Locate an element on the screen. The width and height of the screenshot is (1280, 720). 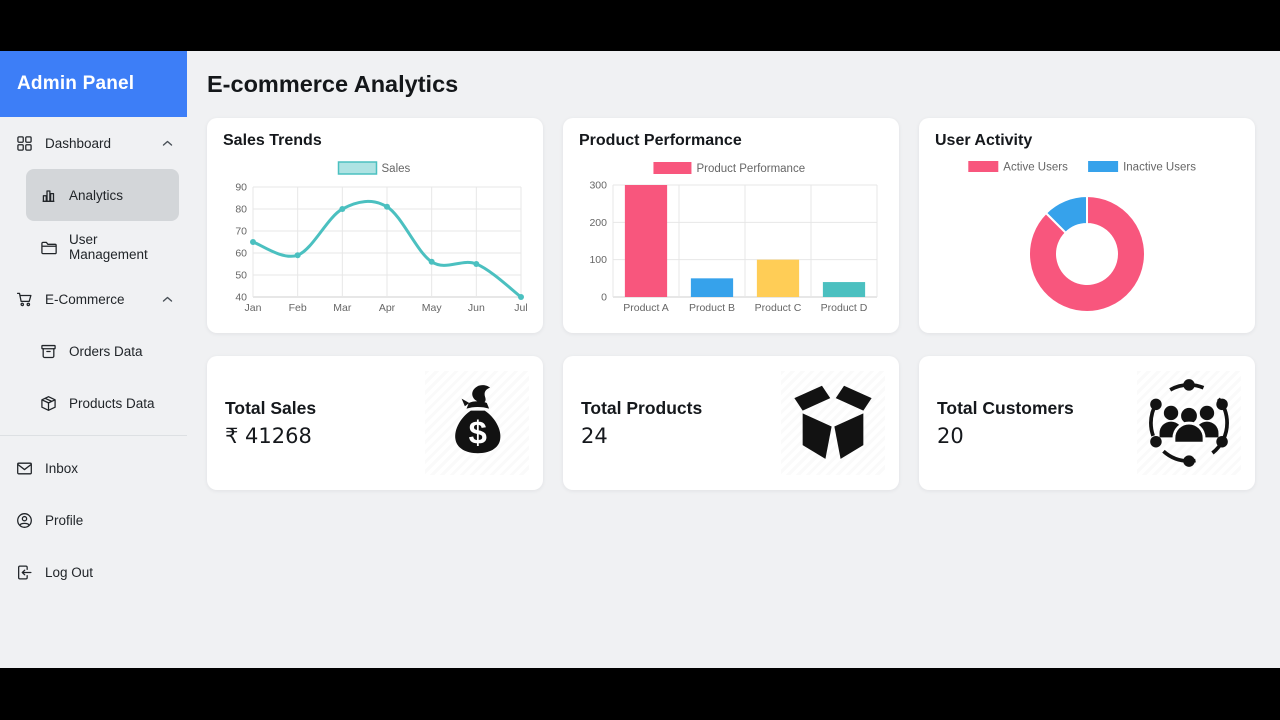
sidebar-item-label: Orders Data is located at coordinates (106, 351).